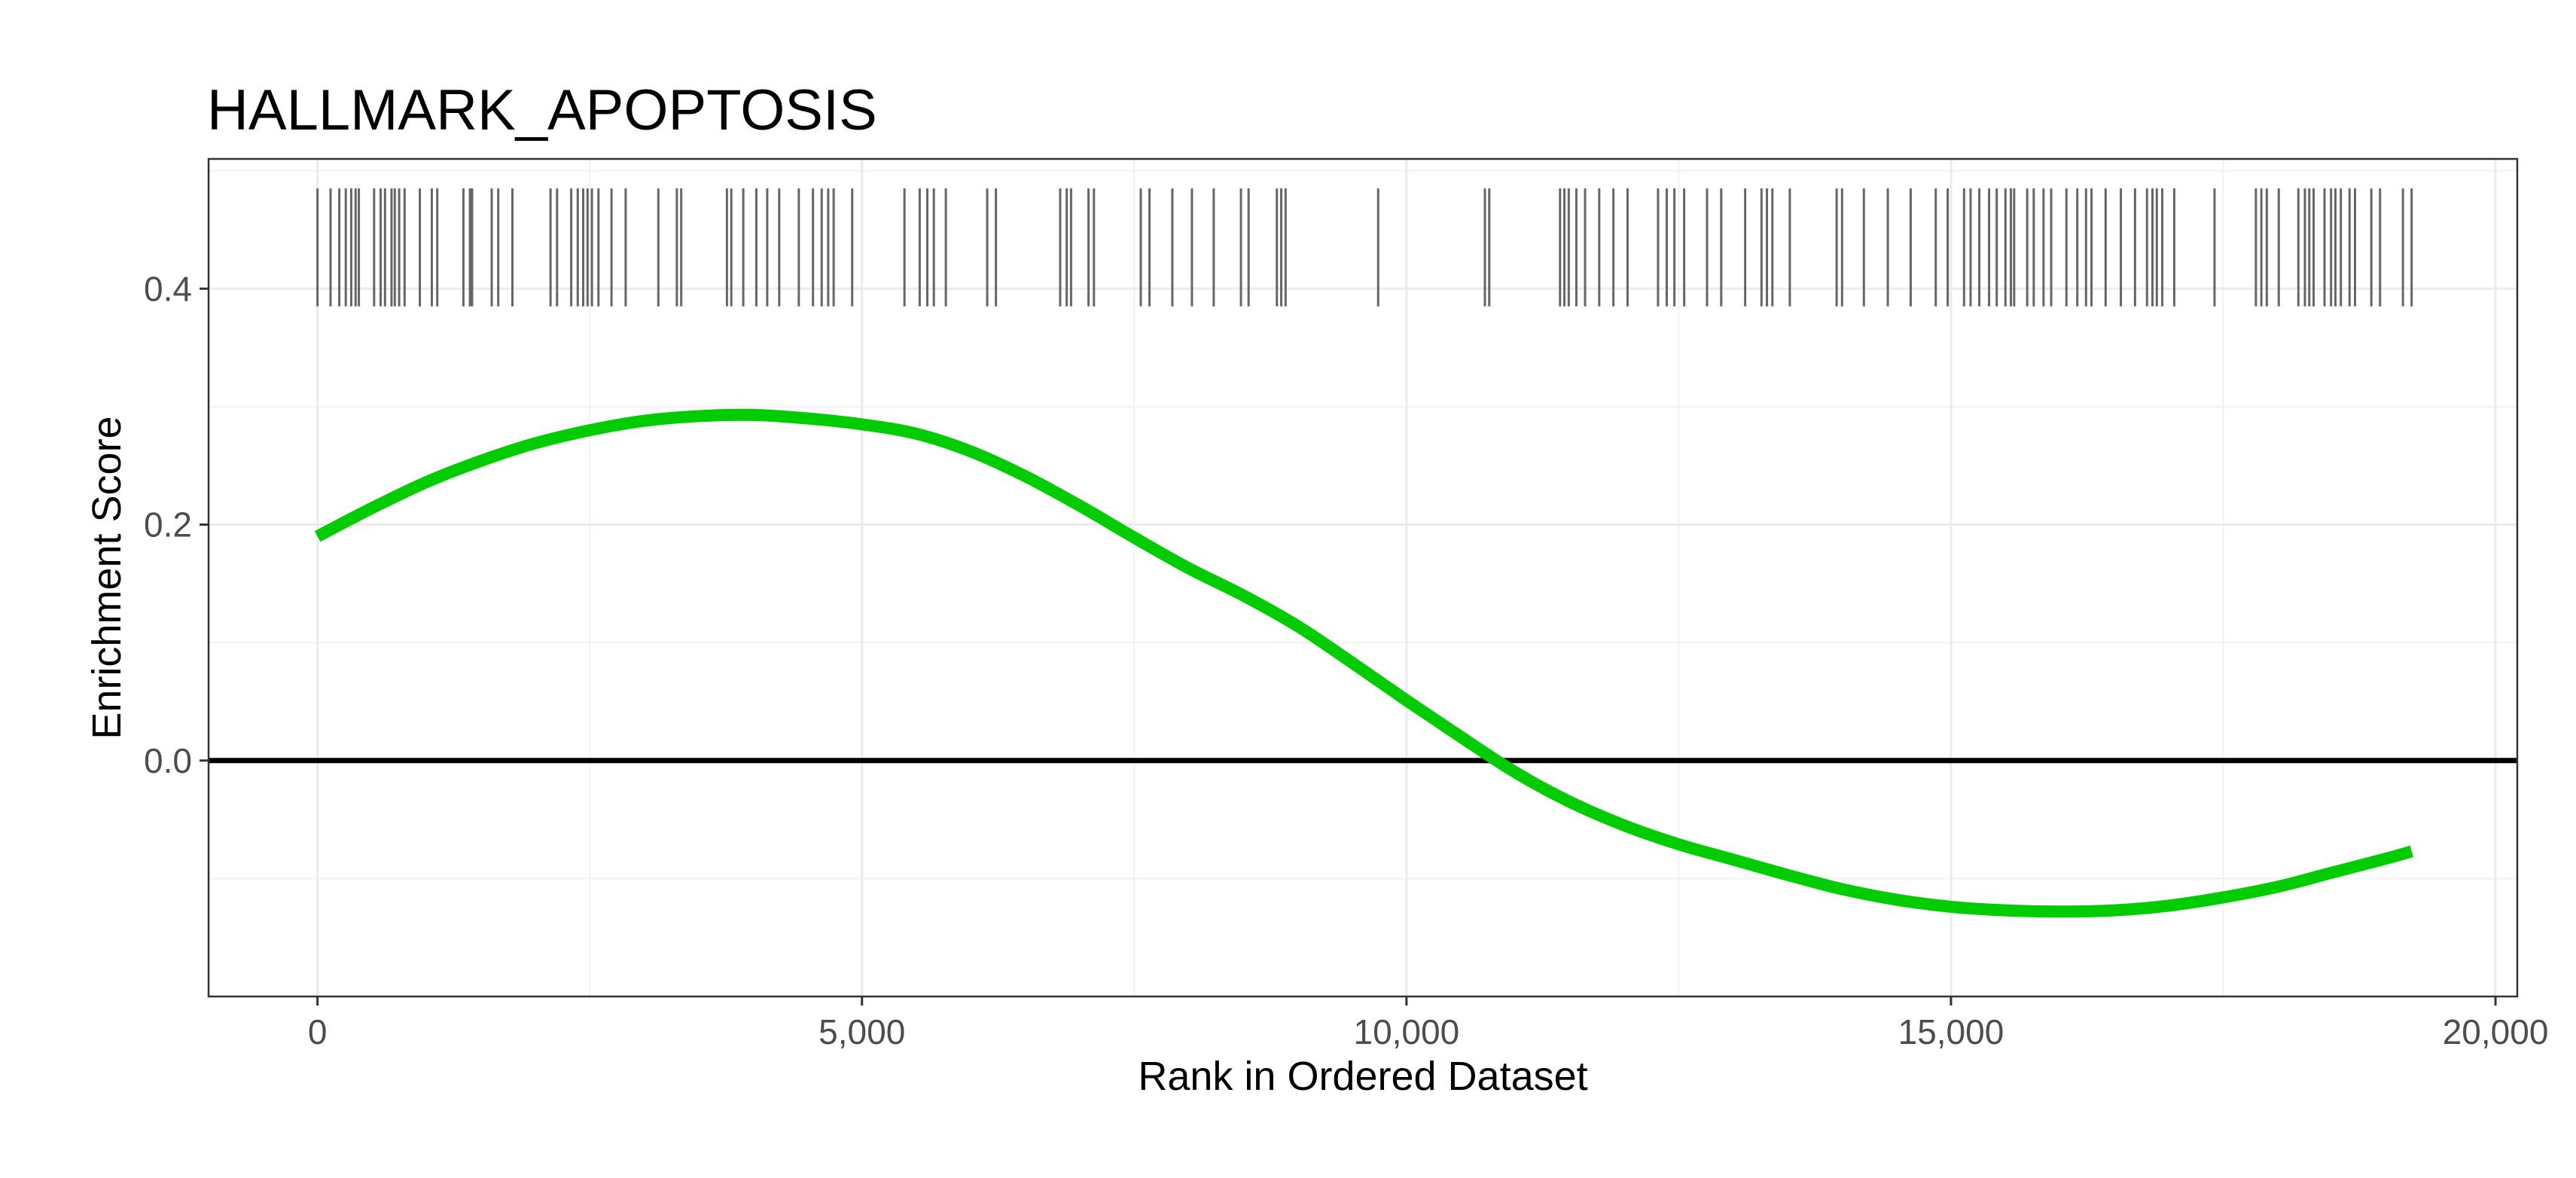 The image size is (2576, 1178). What do you see at coordinates (318, 1031) in the screenshot?
I see `x-tick-label: 0` at bounding box center [318, 1031].